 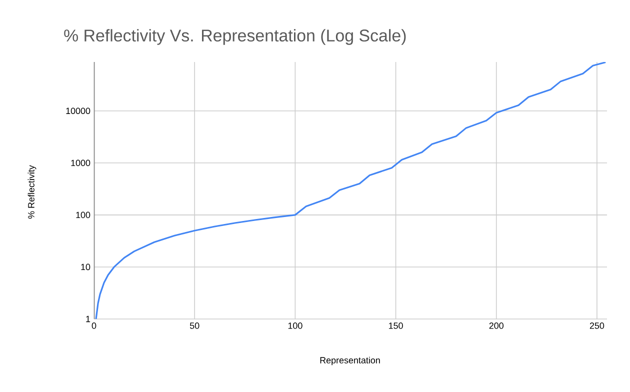 What do you see at coordinates (83, 215) in the screenshot?
I see `y-tick-label: 100` at bounding box center [83, 215].